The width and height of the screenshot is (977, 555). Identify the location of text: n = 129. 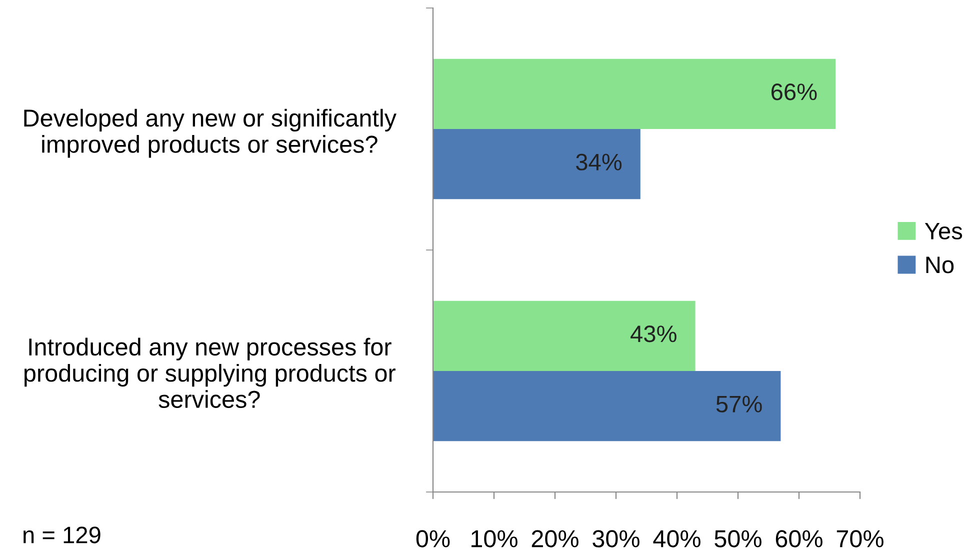
(62, 535).